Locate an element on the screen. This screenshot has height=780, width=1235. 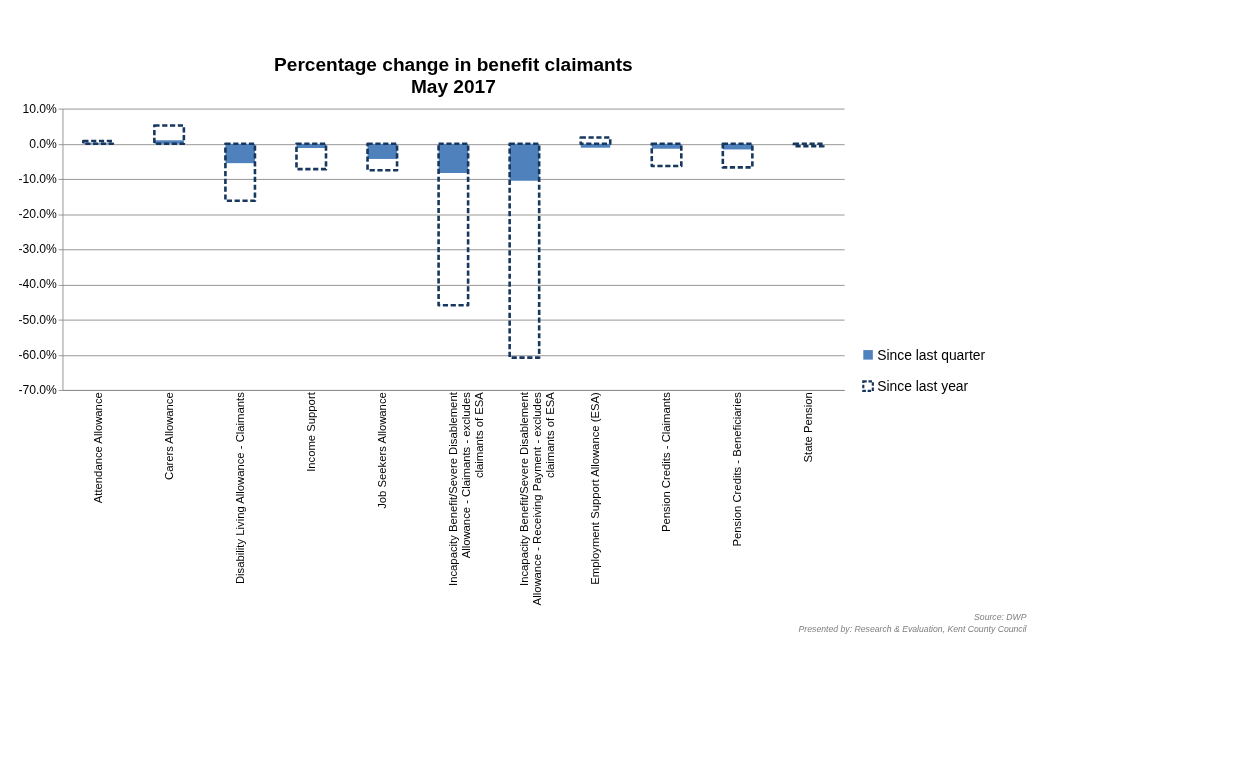
y-tick-label: -60.0% is located at coordinates (38, 354).